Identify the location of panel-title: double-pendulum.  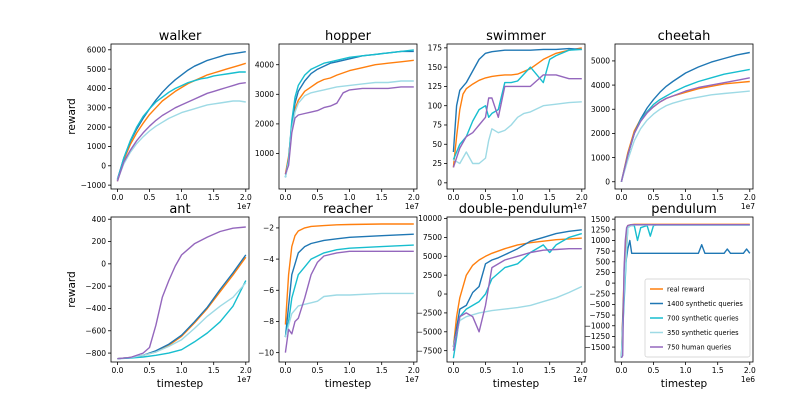
(516, 209).